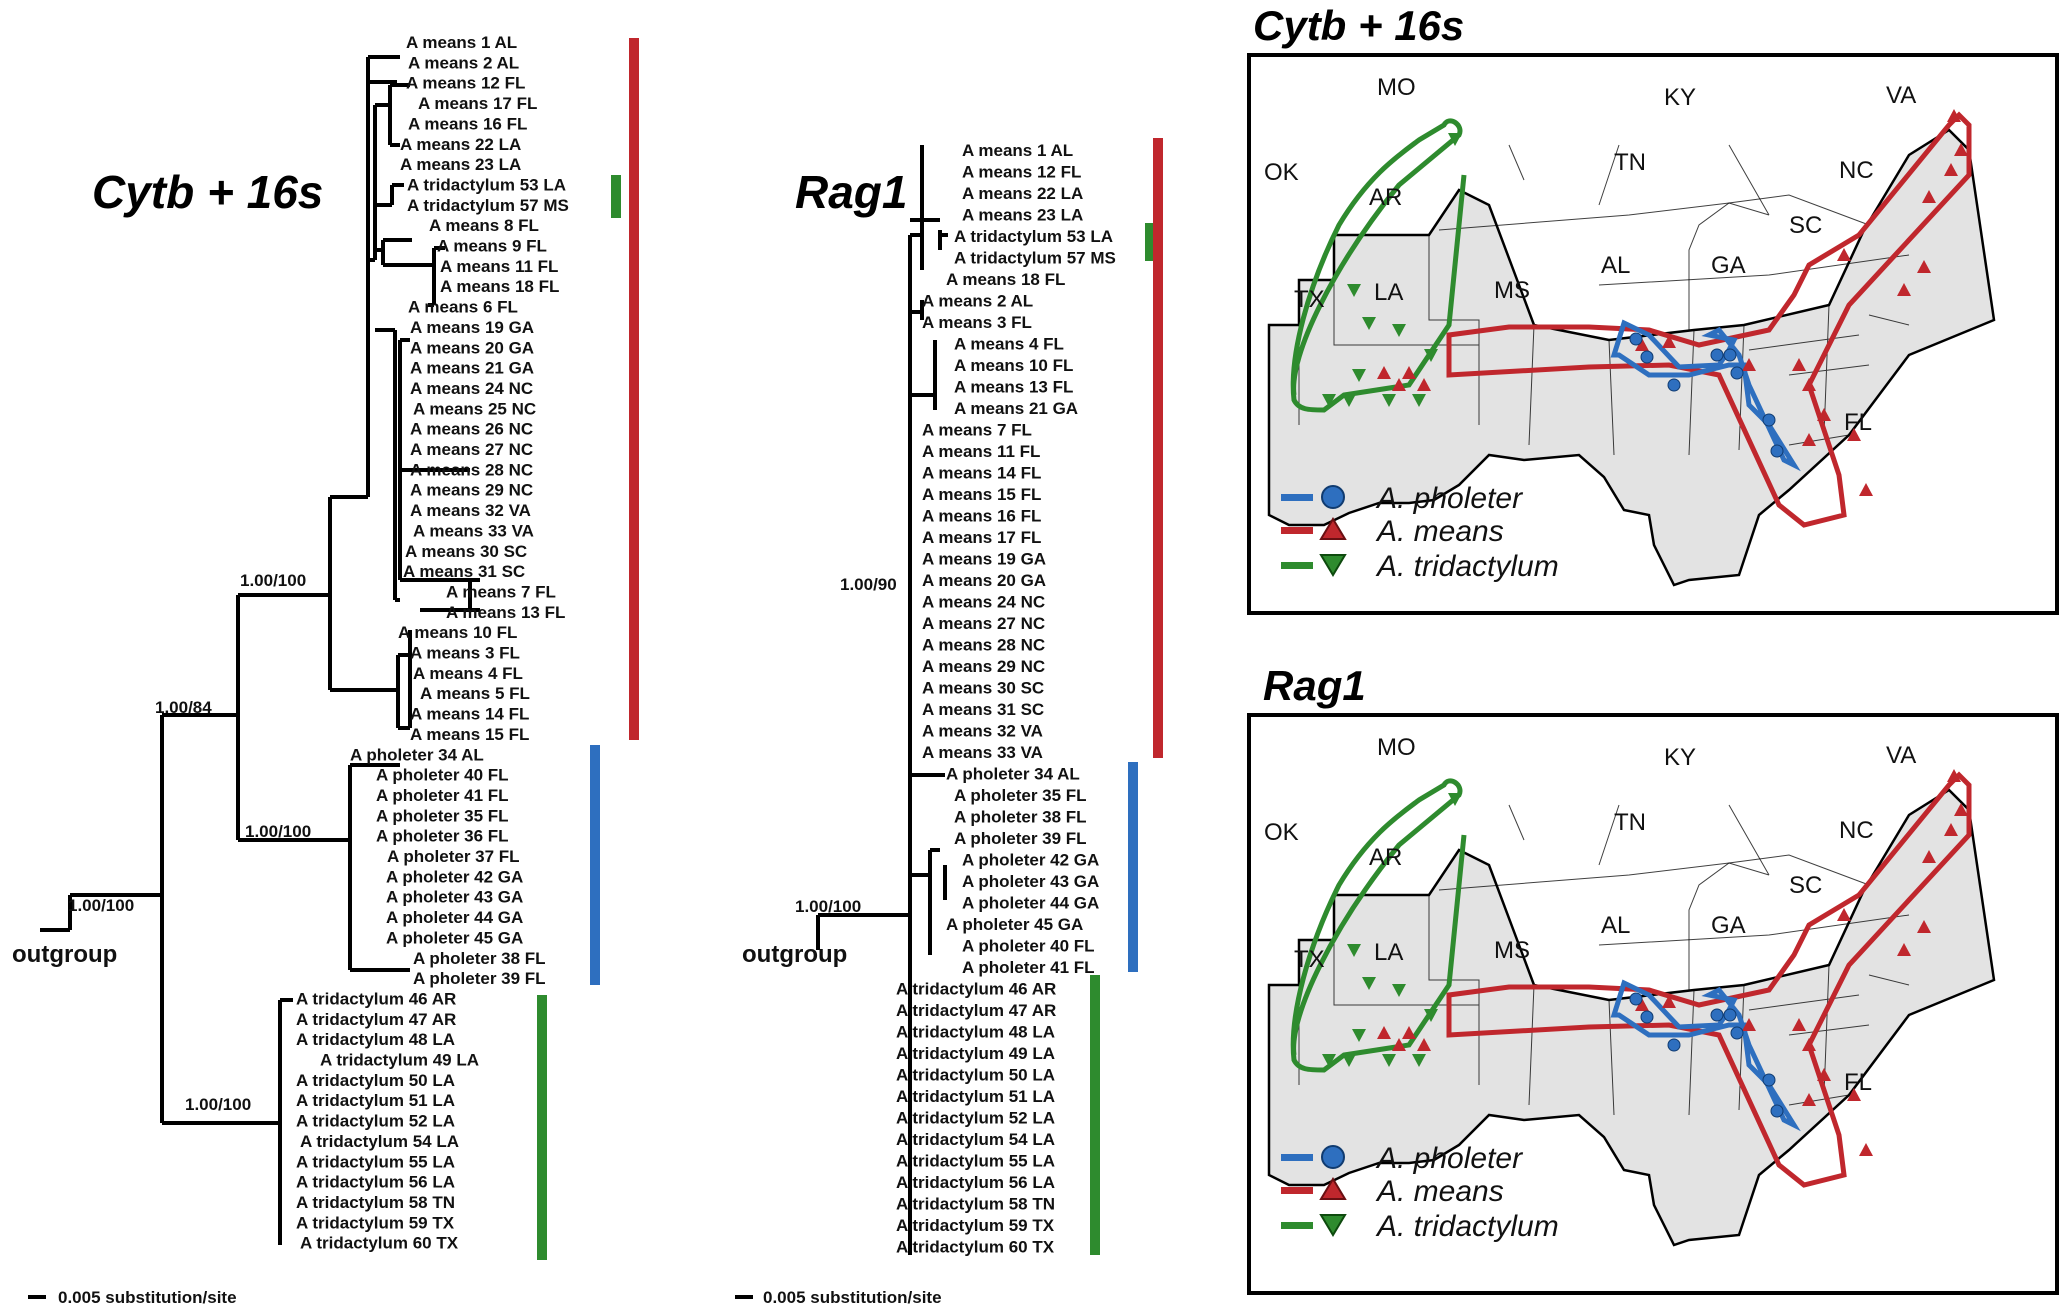 This screenshot has height=1311, width=2067. What do you see at coordinates (492, 246) in the screenshot?
I see `tip-label: A means 9 FL` at bounding box center [492, 246].